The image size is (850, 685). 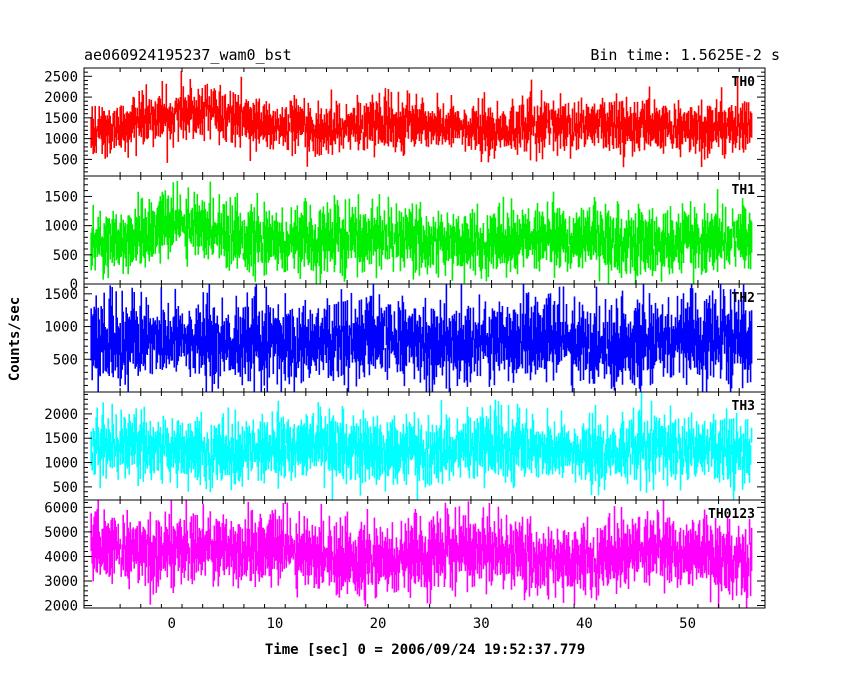 What do you see at coordinates (61, 557) in the screenshot?
I see `y-tick-label: 4000` at bounding box center [61, 557].